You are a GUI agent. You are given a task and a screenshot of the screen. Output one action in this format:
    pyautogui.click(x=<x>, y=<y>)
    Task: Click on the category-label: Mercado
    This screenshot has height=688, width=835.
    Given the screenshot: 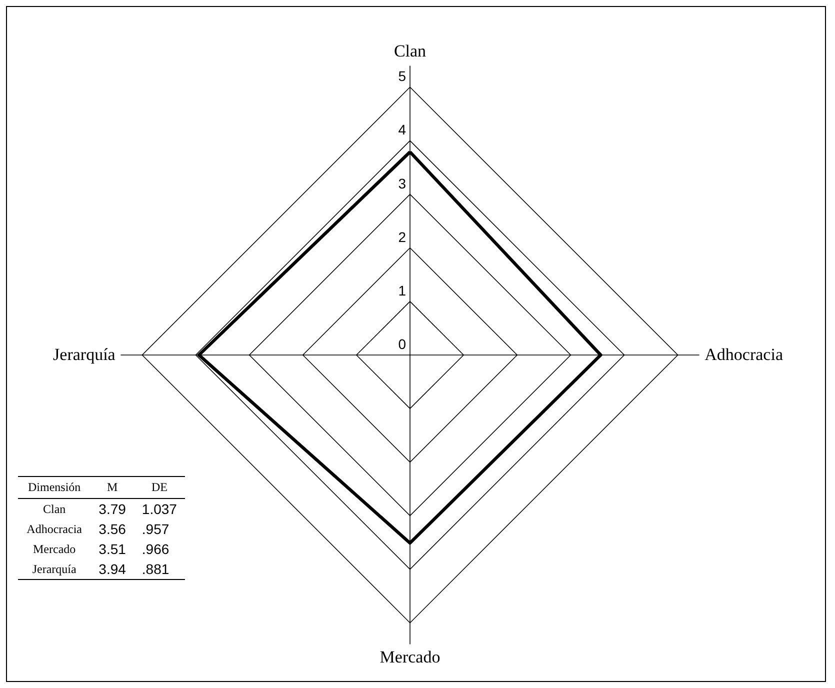 What is the action you would take?
    pyautogui.click(x=54, y=549)
    